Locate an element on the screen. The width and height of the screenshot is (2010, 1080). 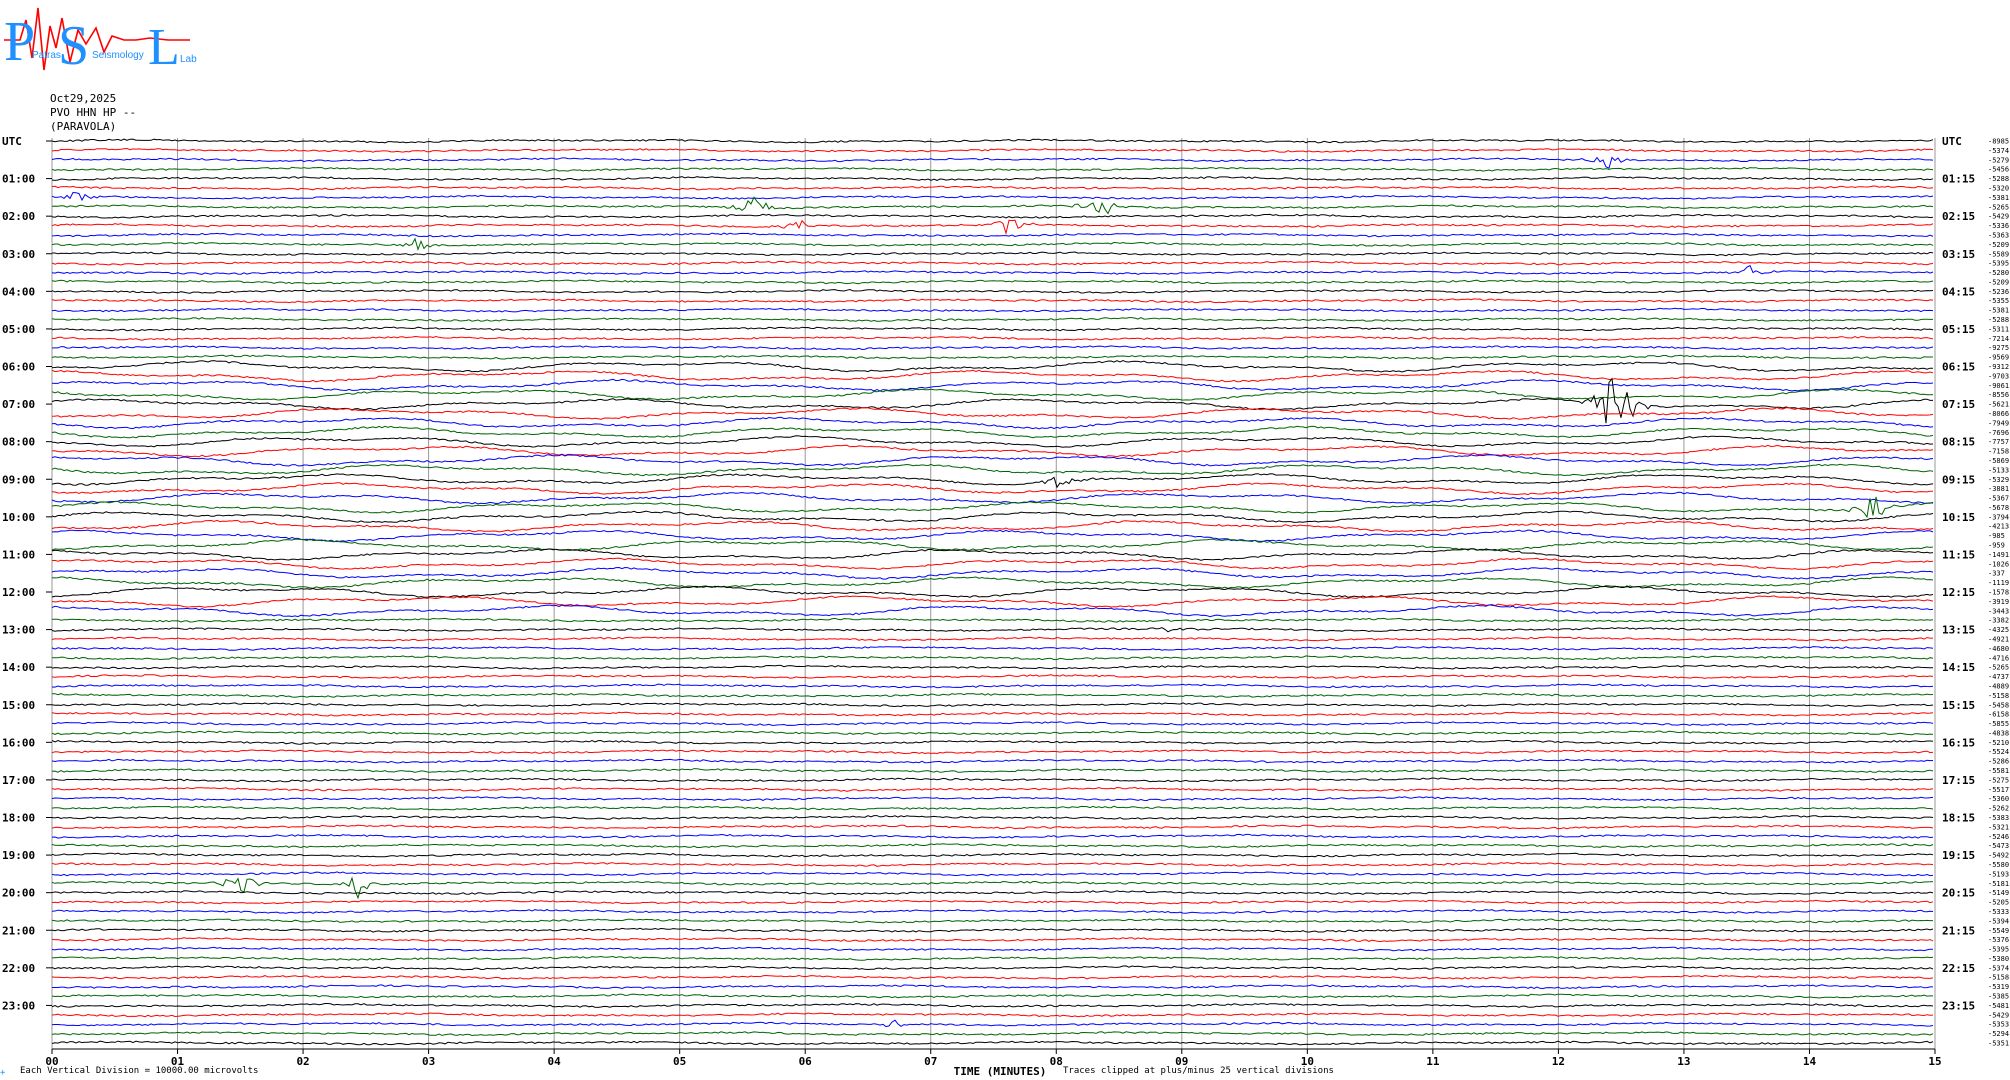
trace-offset-label-91: -5385 is located at coordinates (1998, 997).